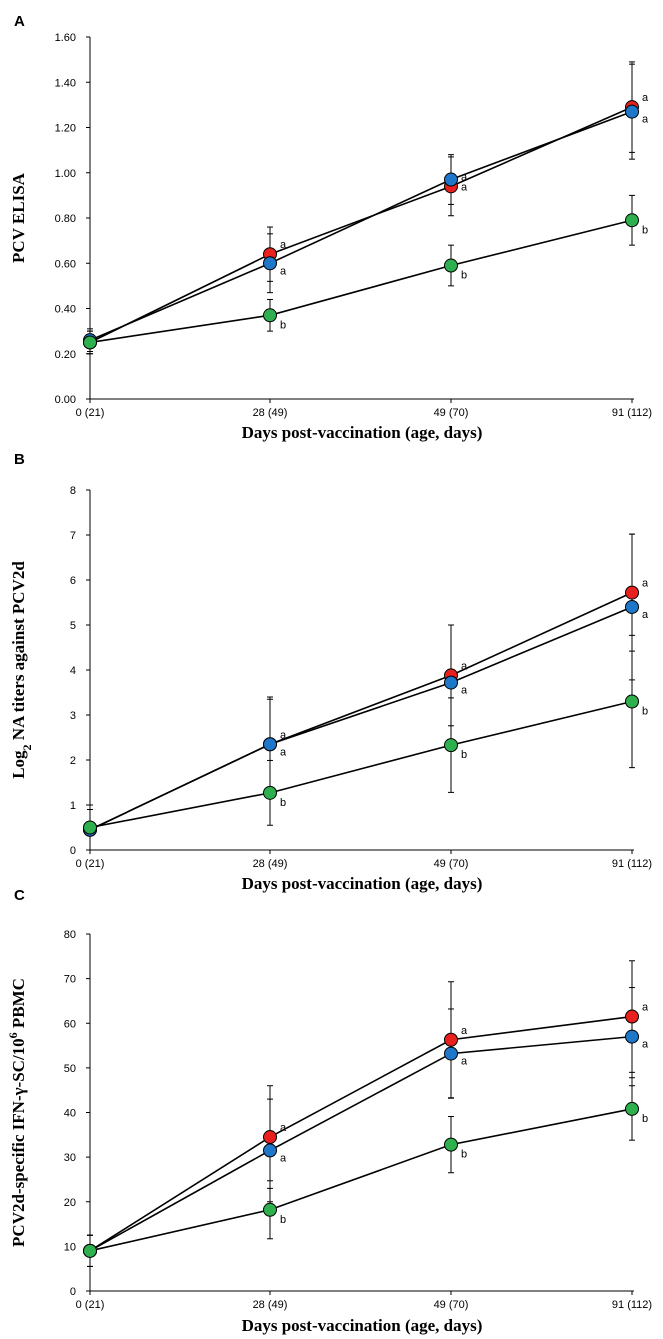 The width and height of the screenshot is (663, 1339). Describe the element at coordinates (70, 1247) in the screenshot. I see `y-tick-label: 10` at that location.